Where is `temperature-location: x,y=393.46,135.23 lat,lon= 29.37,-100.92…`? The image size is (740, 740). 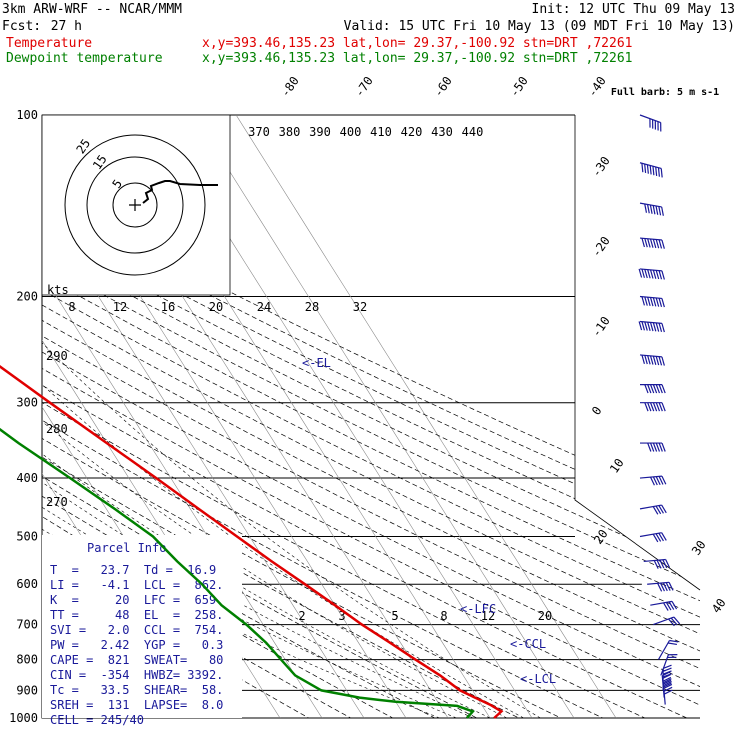 temperature-location: x,y=393.46,135.23 lat,lon= 29.37,-100.92… is located at coordinates (417, 43).